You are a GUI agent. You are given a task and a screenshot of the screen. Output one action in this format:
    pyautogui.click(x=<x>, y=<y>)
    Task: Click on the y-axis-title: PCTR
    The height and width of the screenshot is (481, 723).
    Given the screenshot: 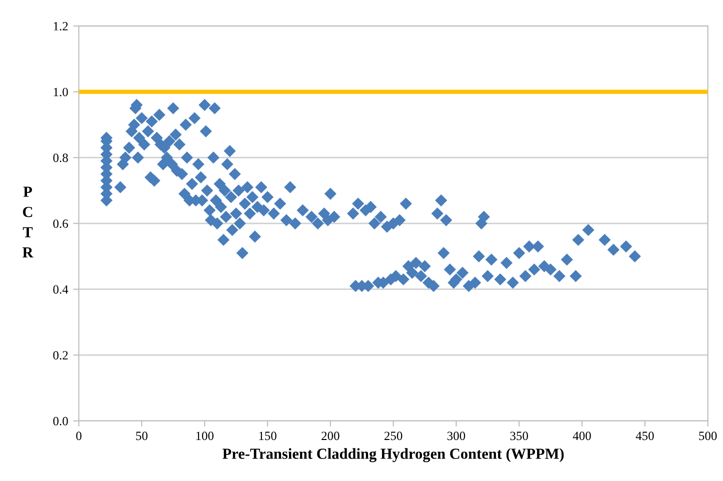 What is the action you would take?
    pyautogui.click(x=28, y=222)
    